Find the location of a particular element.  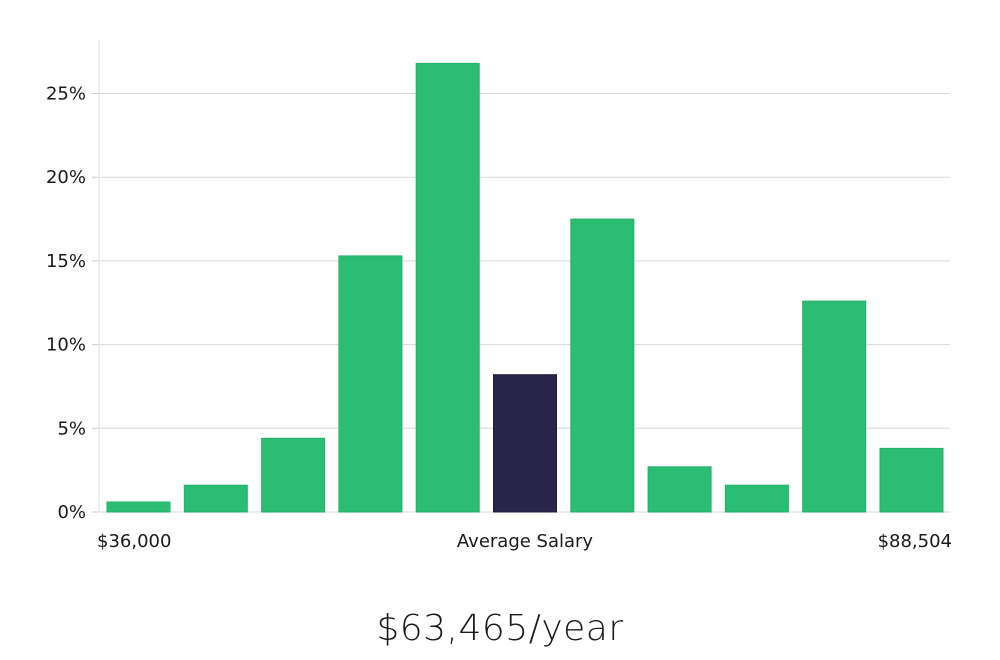

x-axis-min-label: $36,000 is located at coordinates (134, 541).